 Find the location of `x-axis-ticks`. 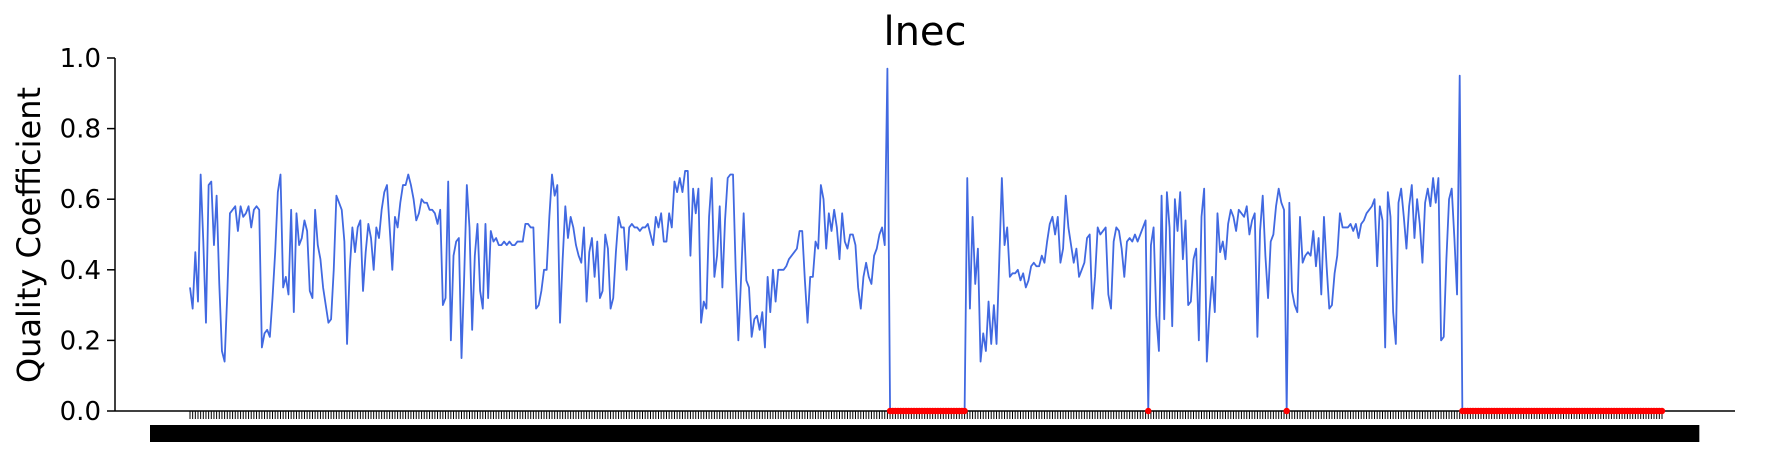

x-axis-ticks is located at coordinates (926, 415).